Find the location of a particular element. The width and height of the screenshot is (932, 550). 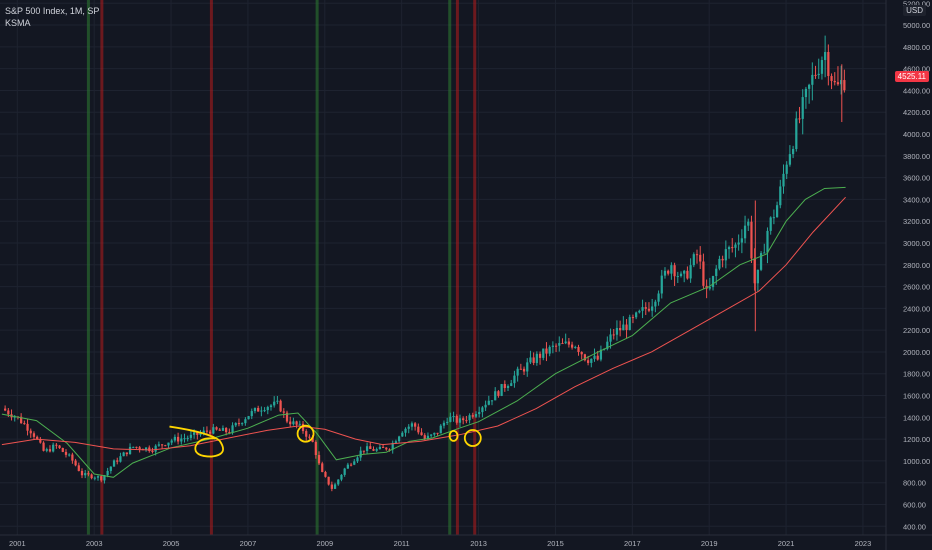

y-tick-label: 4400.00 is located at coordinates (916, 90).